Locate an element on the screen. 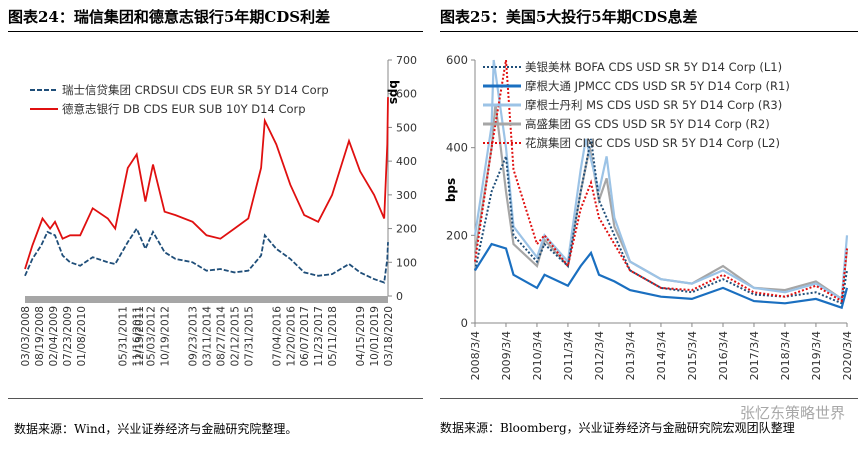  x-tick-label-9: 2017/3/4 is located at coordinates (754, 355).